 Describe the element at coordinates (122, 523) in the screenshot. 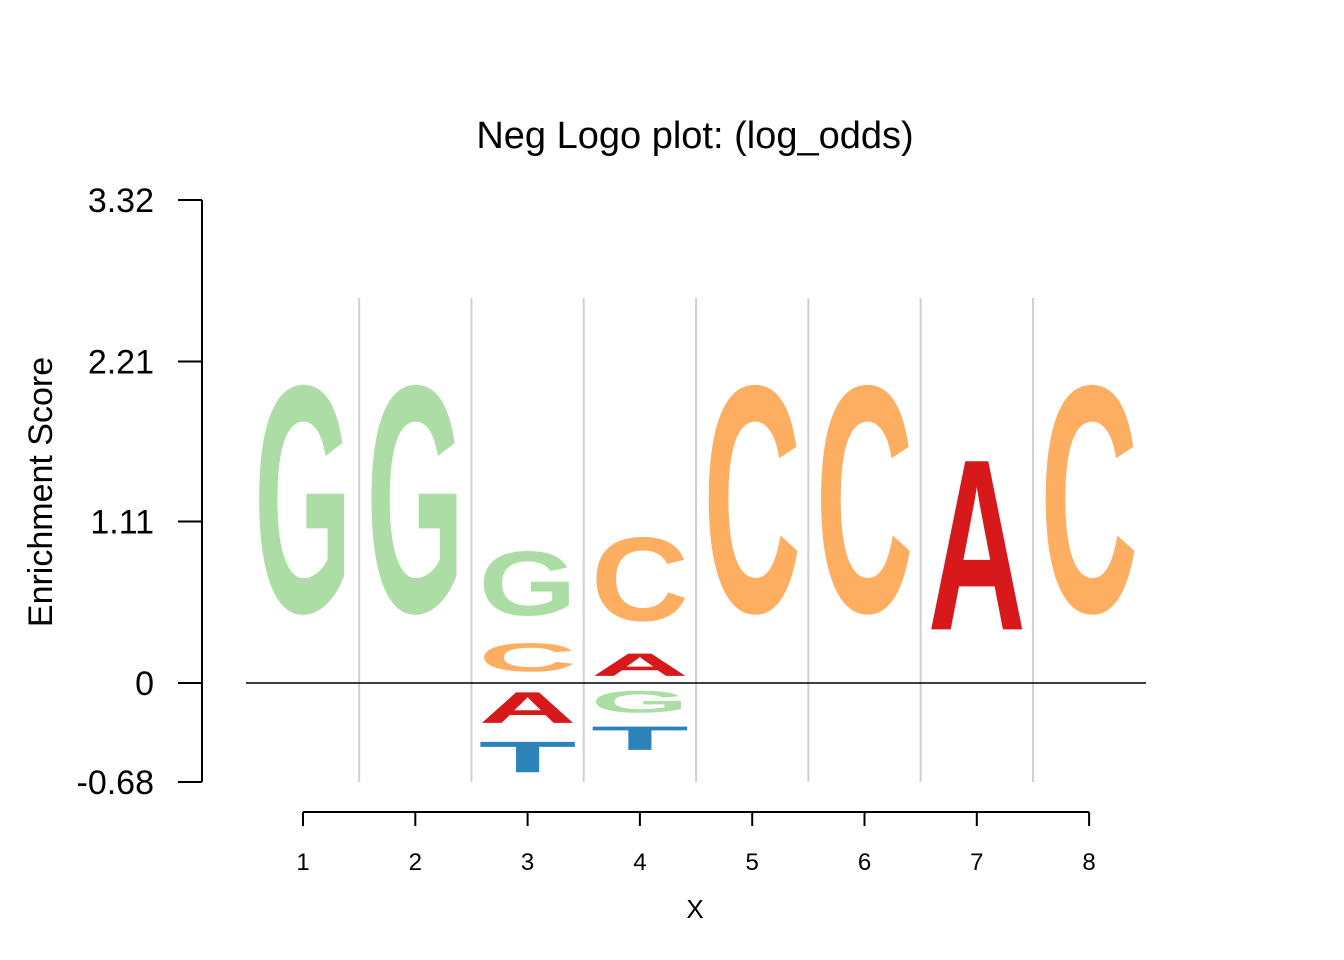

I see `y-tick-label: 1.11` at that location.